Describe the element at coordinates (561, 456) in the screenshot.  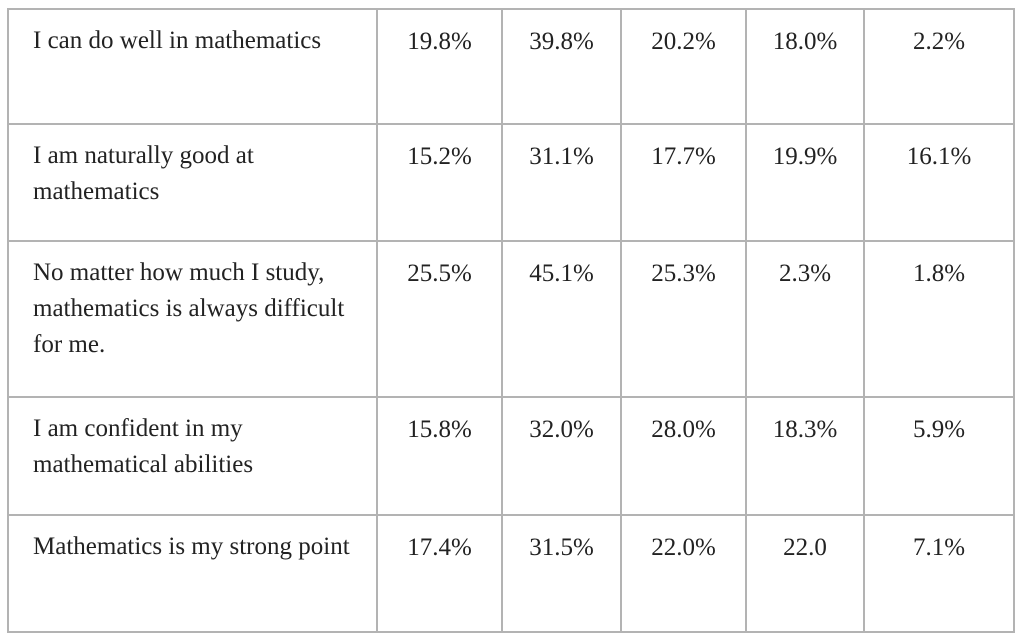
I see `percentage-cell: 32.0%` at that location.